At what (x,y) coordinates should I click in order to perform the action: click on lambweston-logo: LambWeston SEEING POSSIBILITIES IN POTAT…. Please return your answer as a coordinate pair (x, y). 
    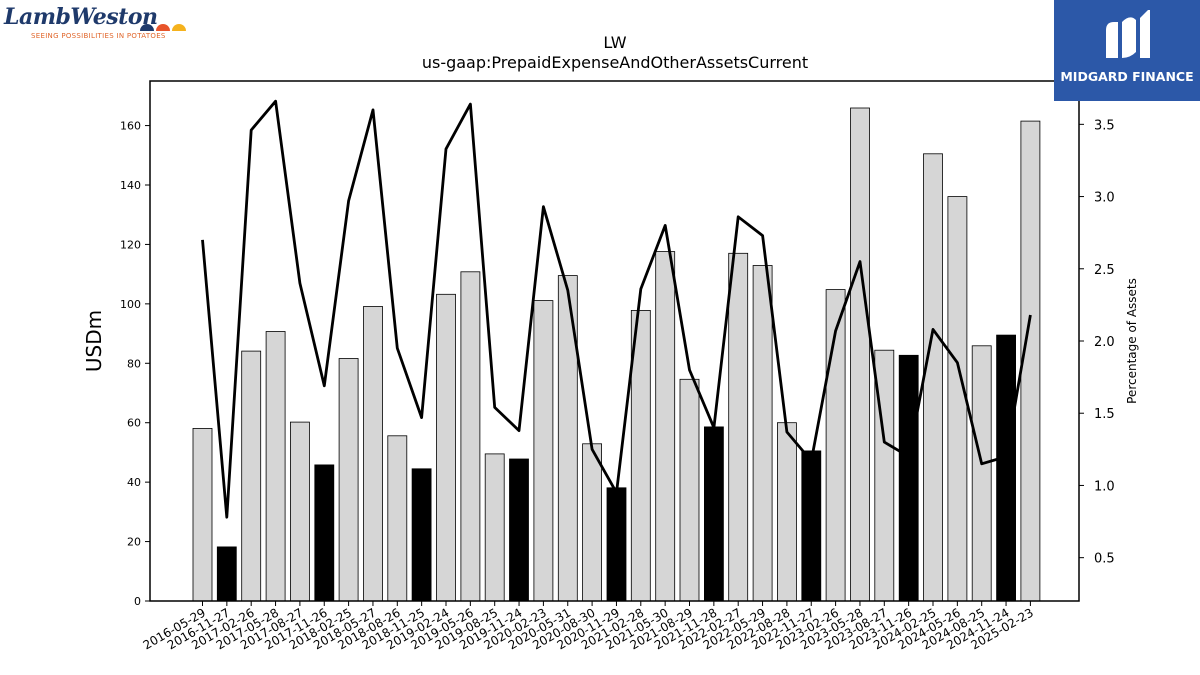
    Looking at the image, I should click on (99, 24).